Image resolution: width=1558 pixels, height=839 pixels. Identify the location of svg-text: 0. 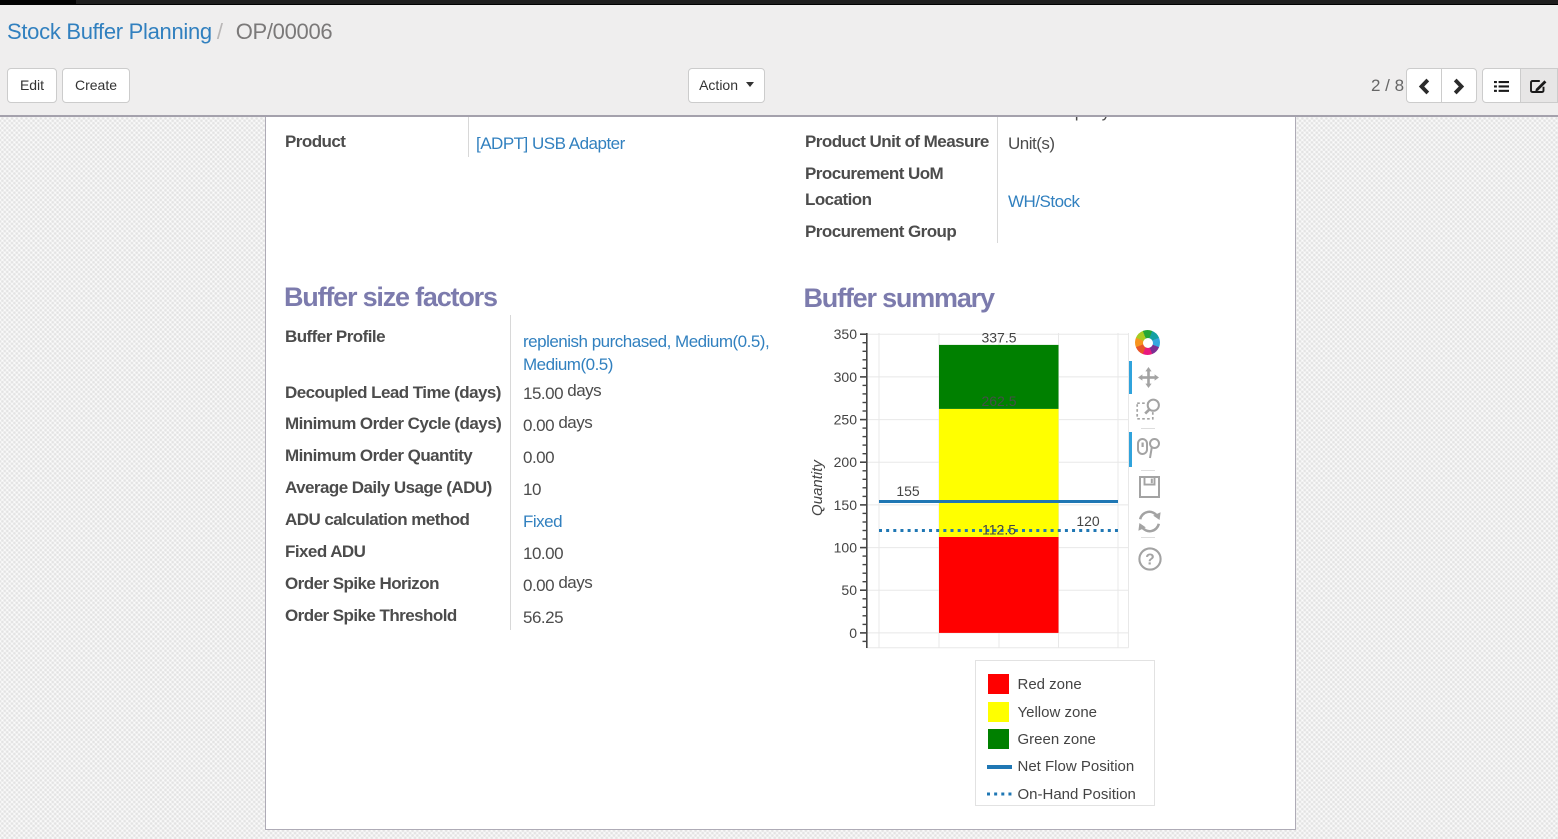
(853, 633).